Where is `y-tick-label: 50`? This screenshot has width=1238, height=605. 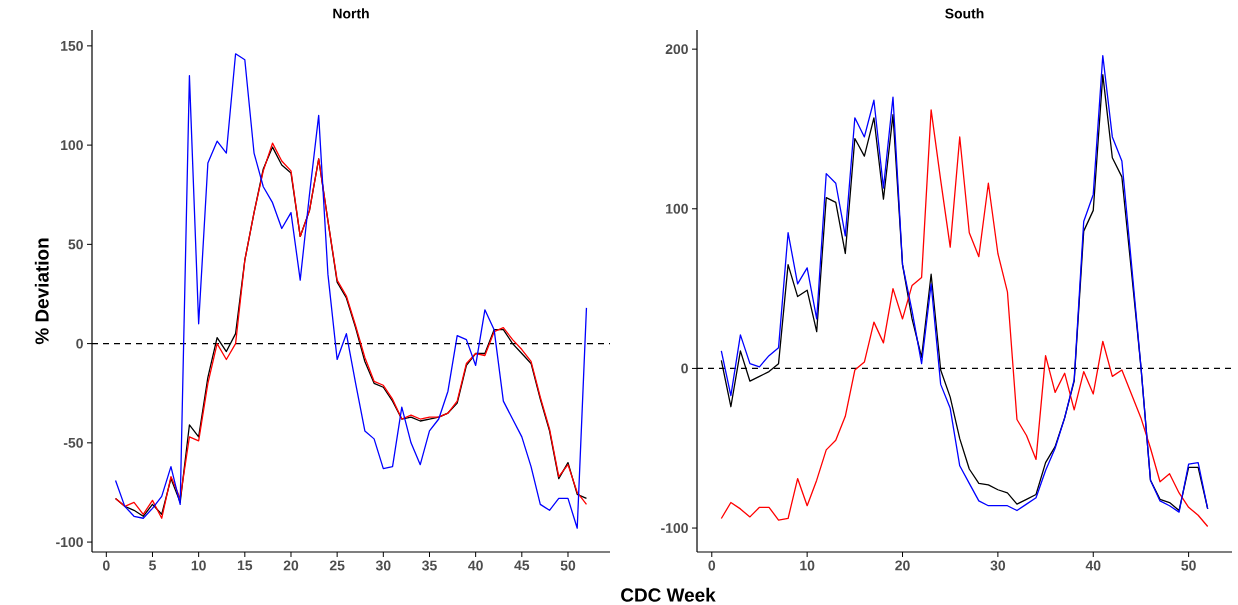 y-tick-label: 50 is located at coordinates (75, 244).